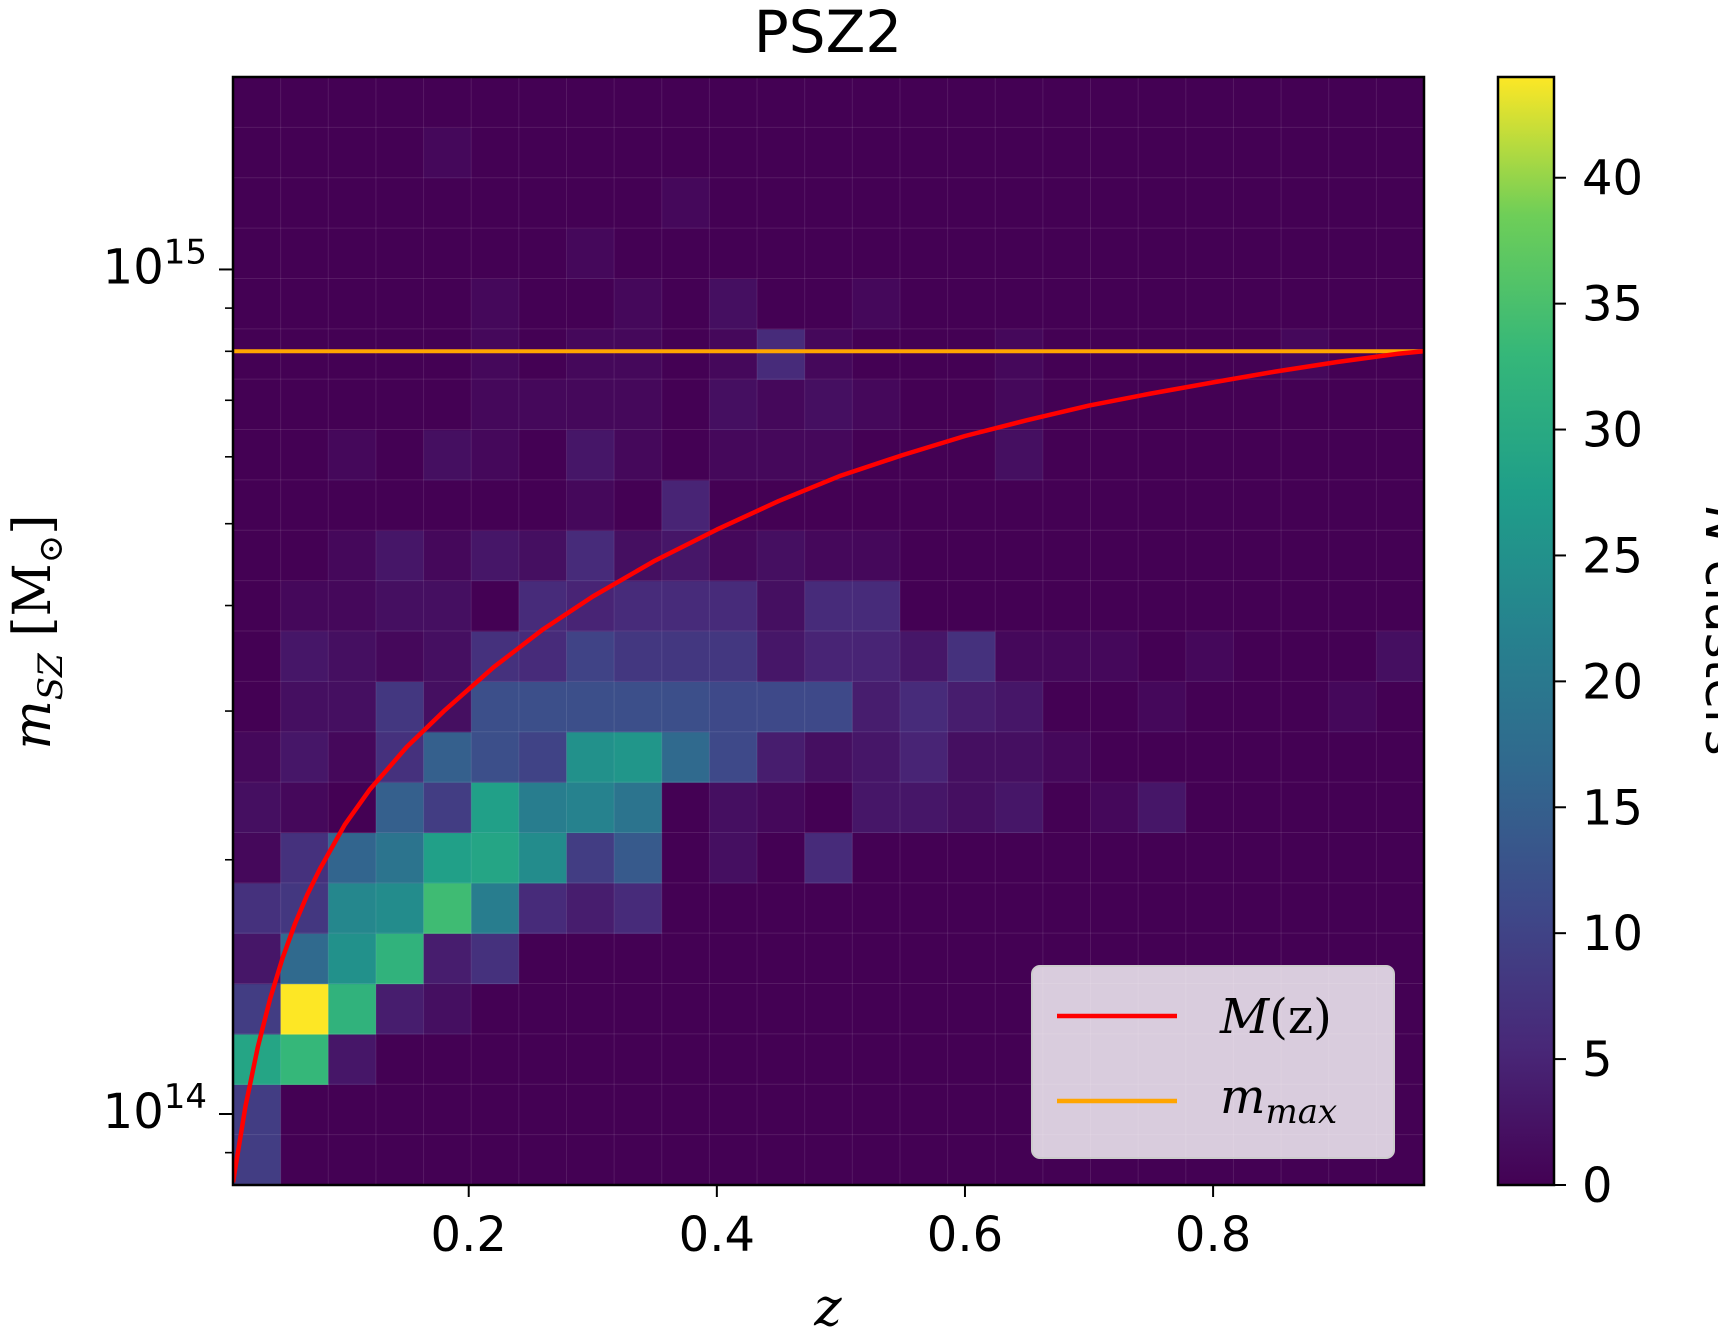 This screenshot has height=1331, width=1718. I want to click on legend-mz-label: M(z), so click(1275, 1017).